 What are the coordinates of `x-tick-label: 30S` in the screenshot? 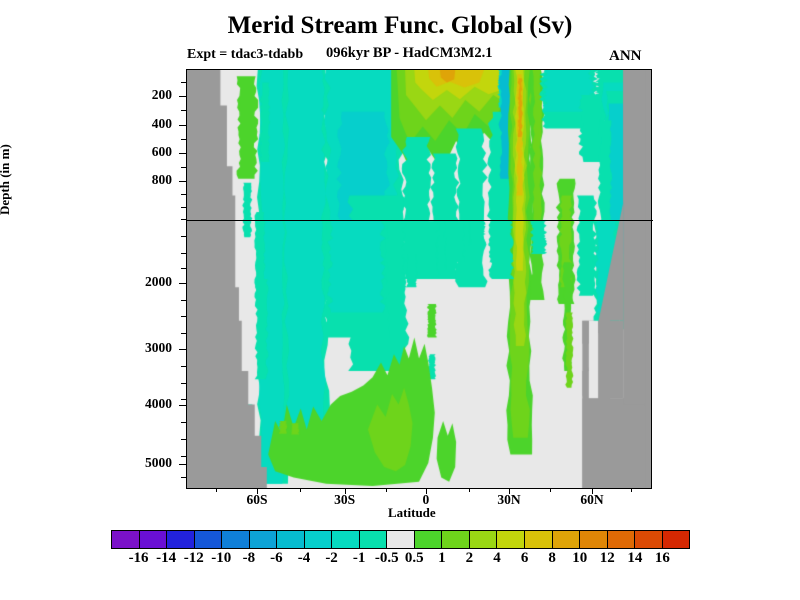 It's located at (345, 499).